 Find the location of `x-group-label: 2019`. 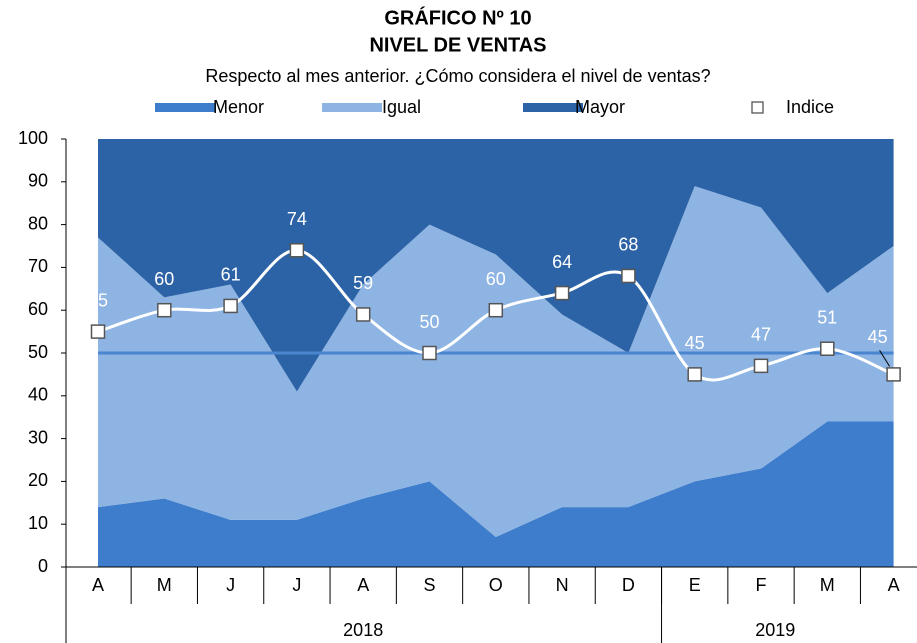

x-group-label: 2019 is located at coordinates (775, 630).